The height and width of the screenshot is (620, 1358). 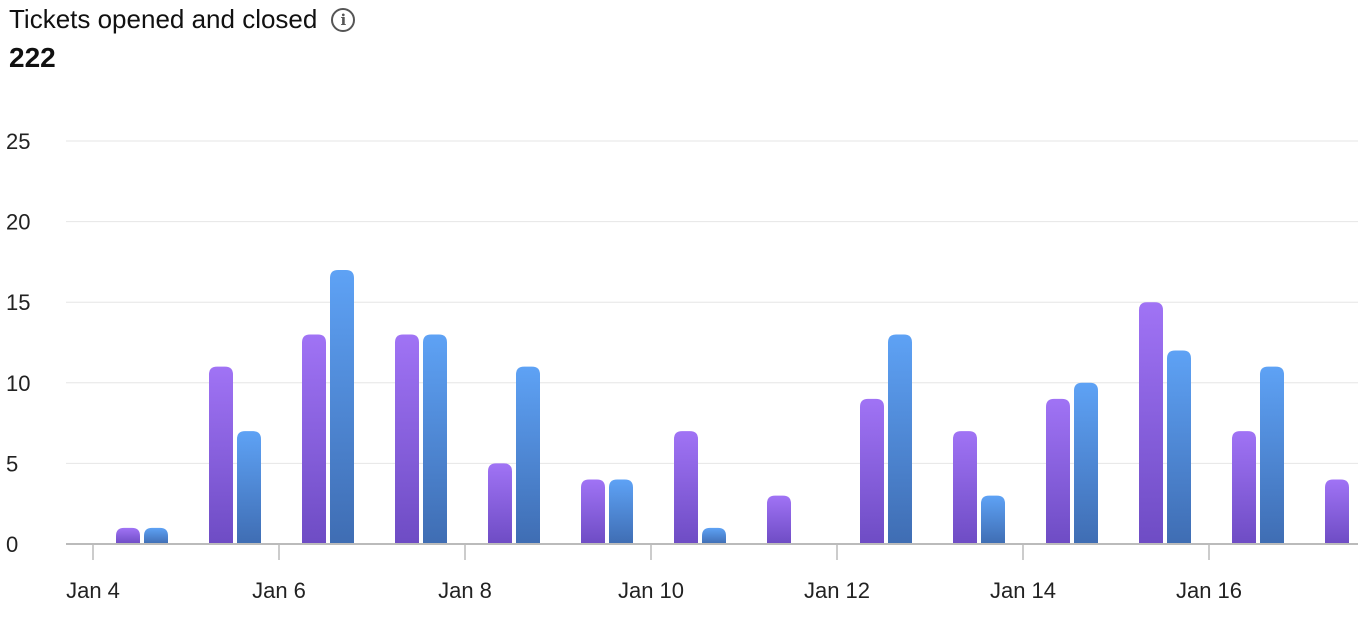 I want to click on x-tick-label: Jan 4, so click(x=93, y=590).